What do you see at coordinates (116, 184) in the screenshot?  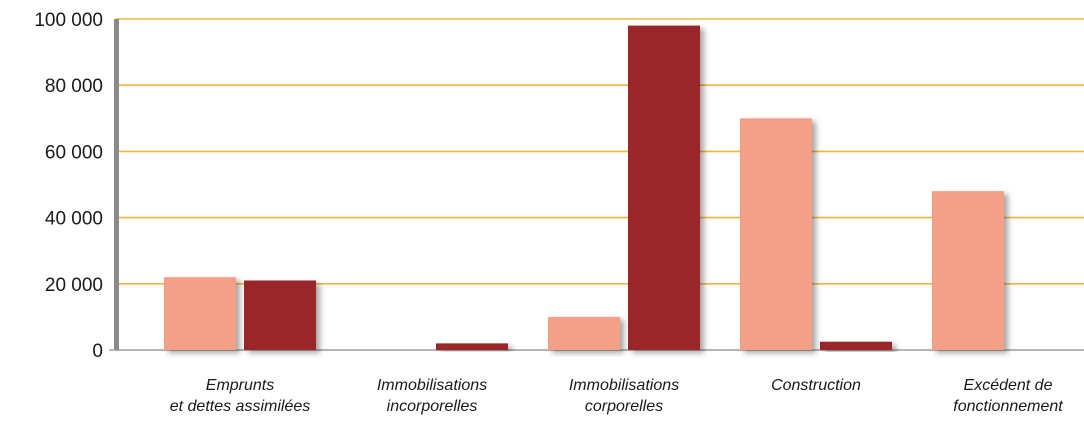 I see `y-axis-line` at bounding box center [116, 184].